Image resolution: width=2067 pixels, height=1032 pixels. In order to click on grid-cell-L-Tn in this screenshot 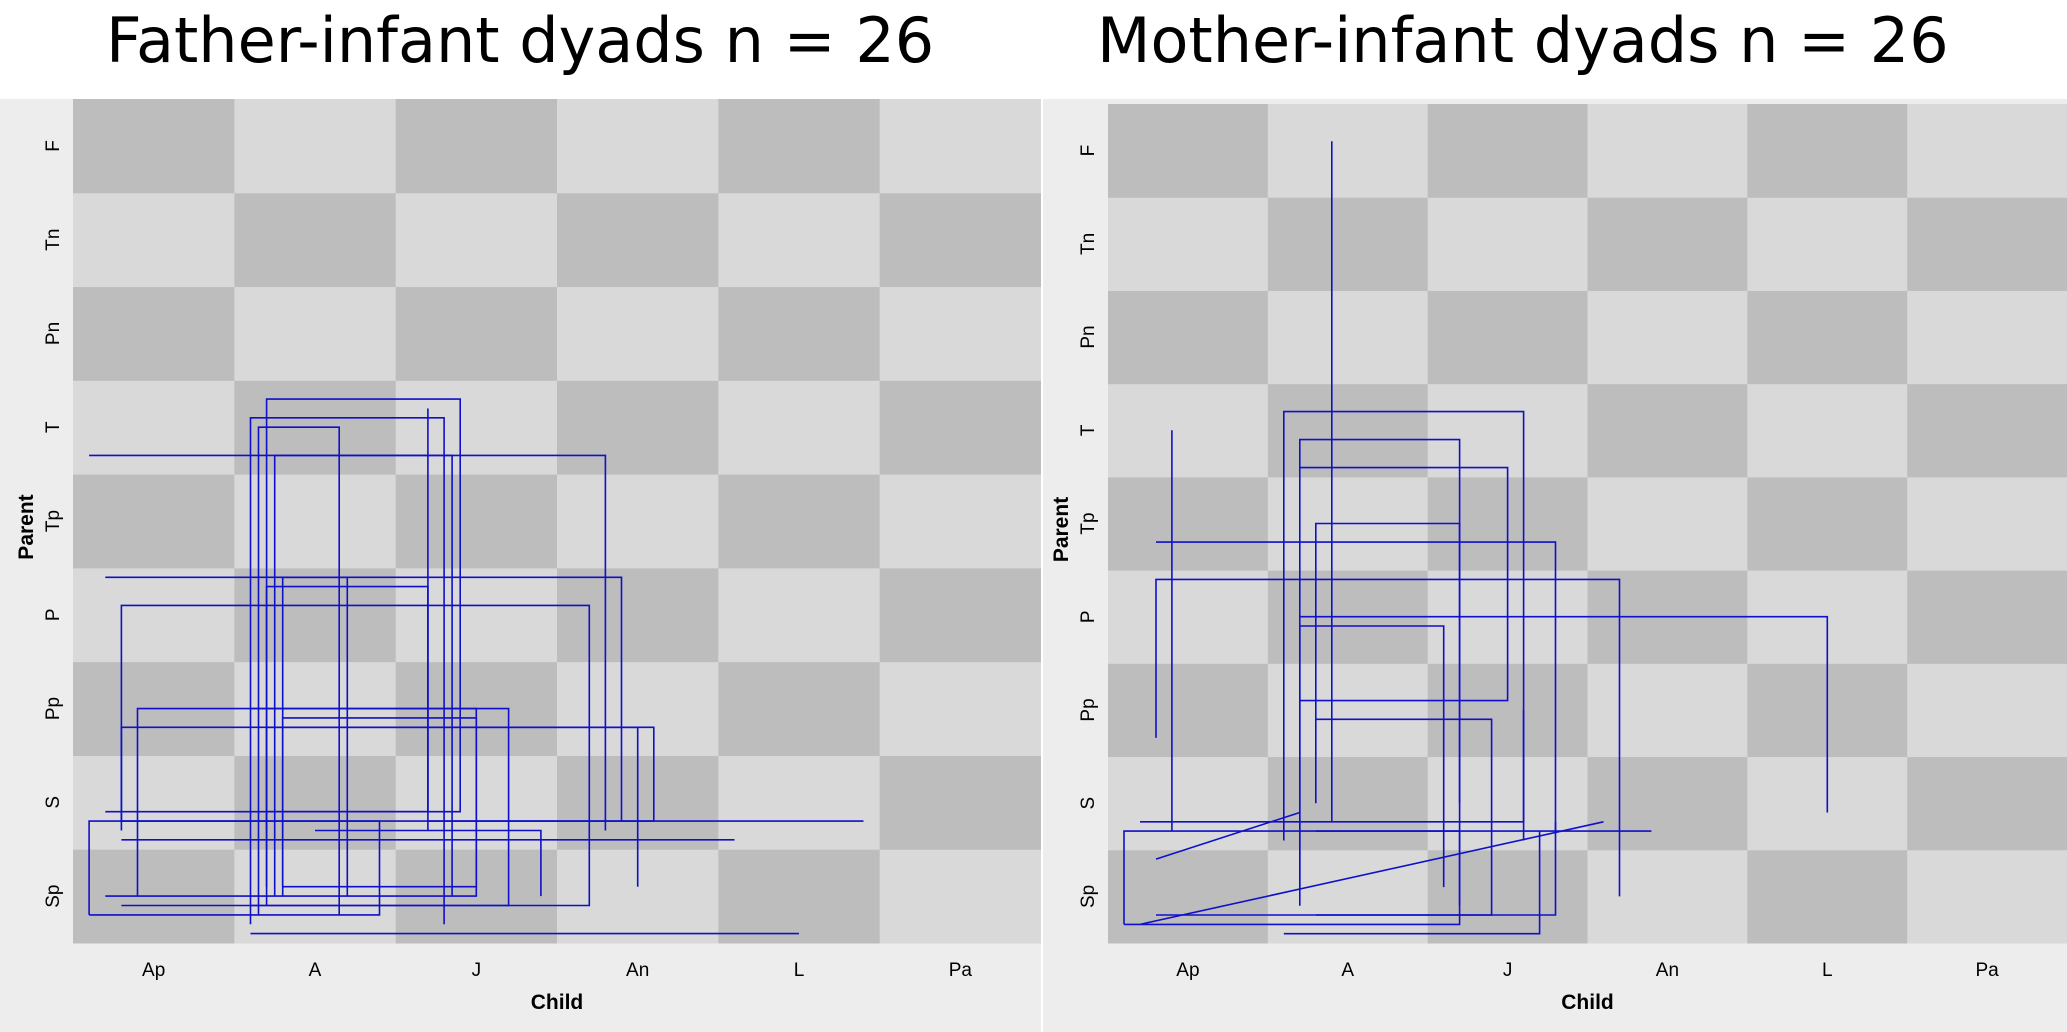, I will do `click(799, 240)`.